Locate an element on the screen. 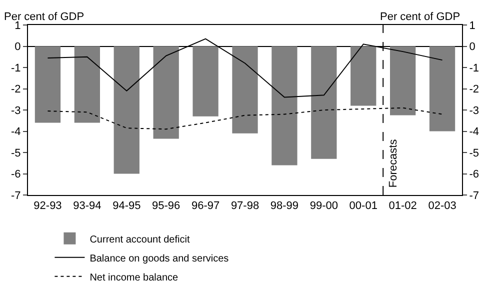 This screenshot has height=303, width=492. x-tick-label: 98-99 is located at coordinates (284, 206).